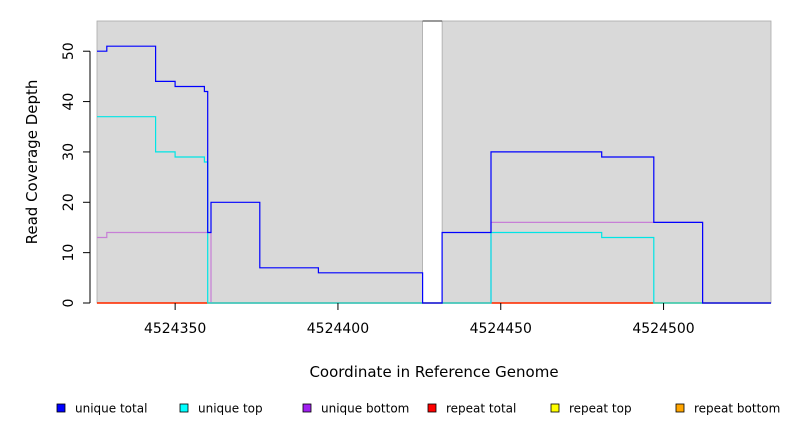 This screenshot has height=432, width=792. I want to click on legend-item: unique bottom, so click(355, 409).